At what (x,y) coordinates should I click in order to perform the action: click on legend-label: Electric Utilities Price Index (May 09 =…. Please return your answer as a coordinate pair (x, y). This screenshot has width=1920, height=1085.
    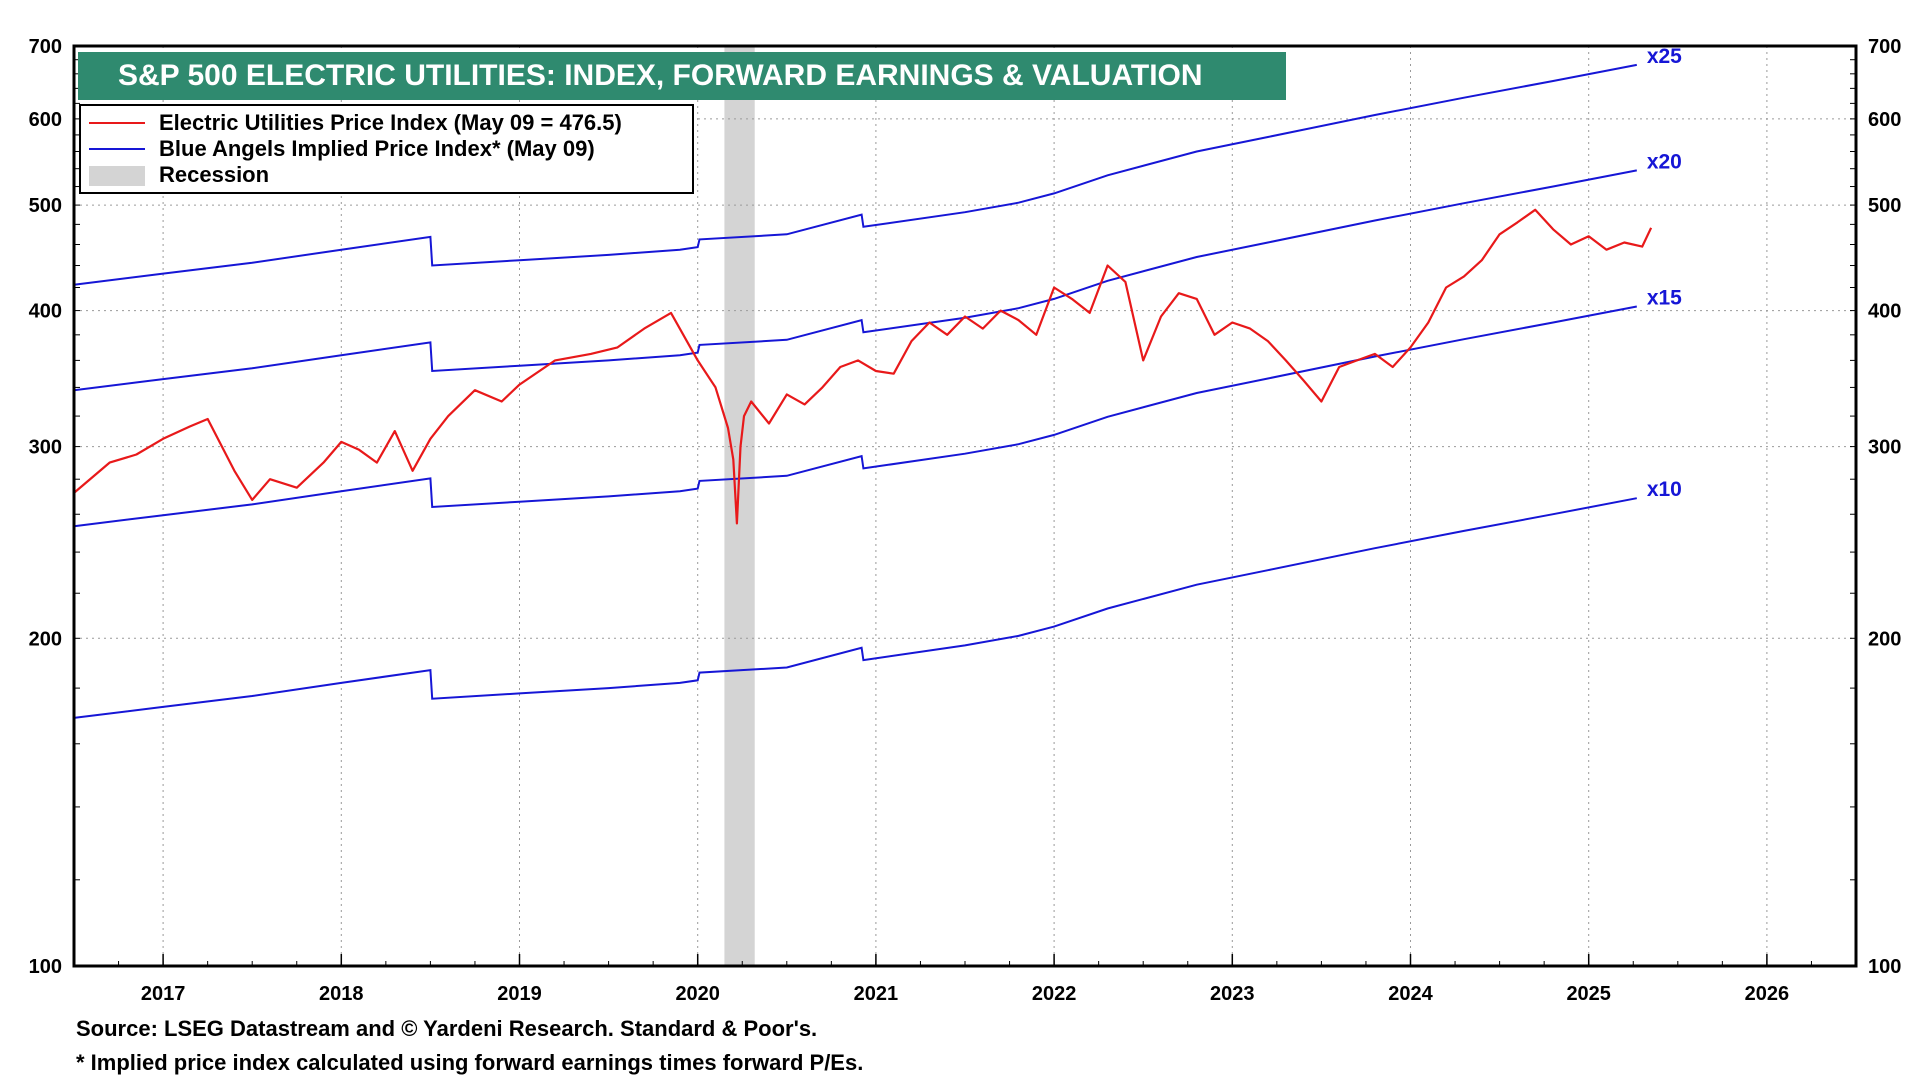
    Looking at the image, I should click on (390, 122).